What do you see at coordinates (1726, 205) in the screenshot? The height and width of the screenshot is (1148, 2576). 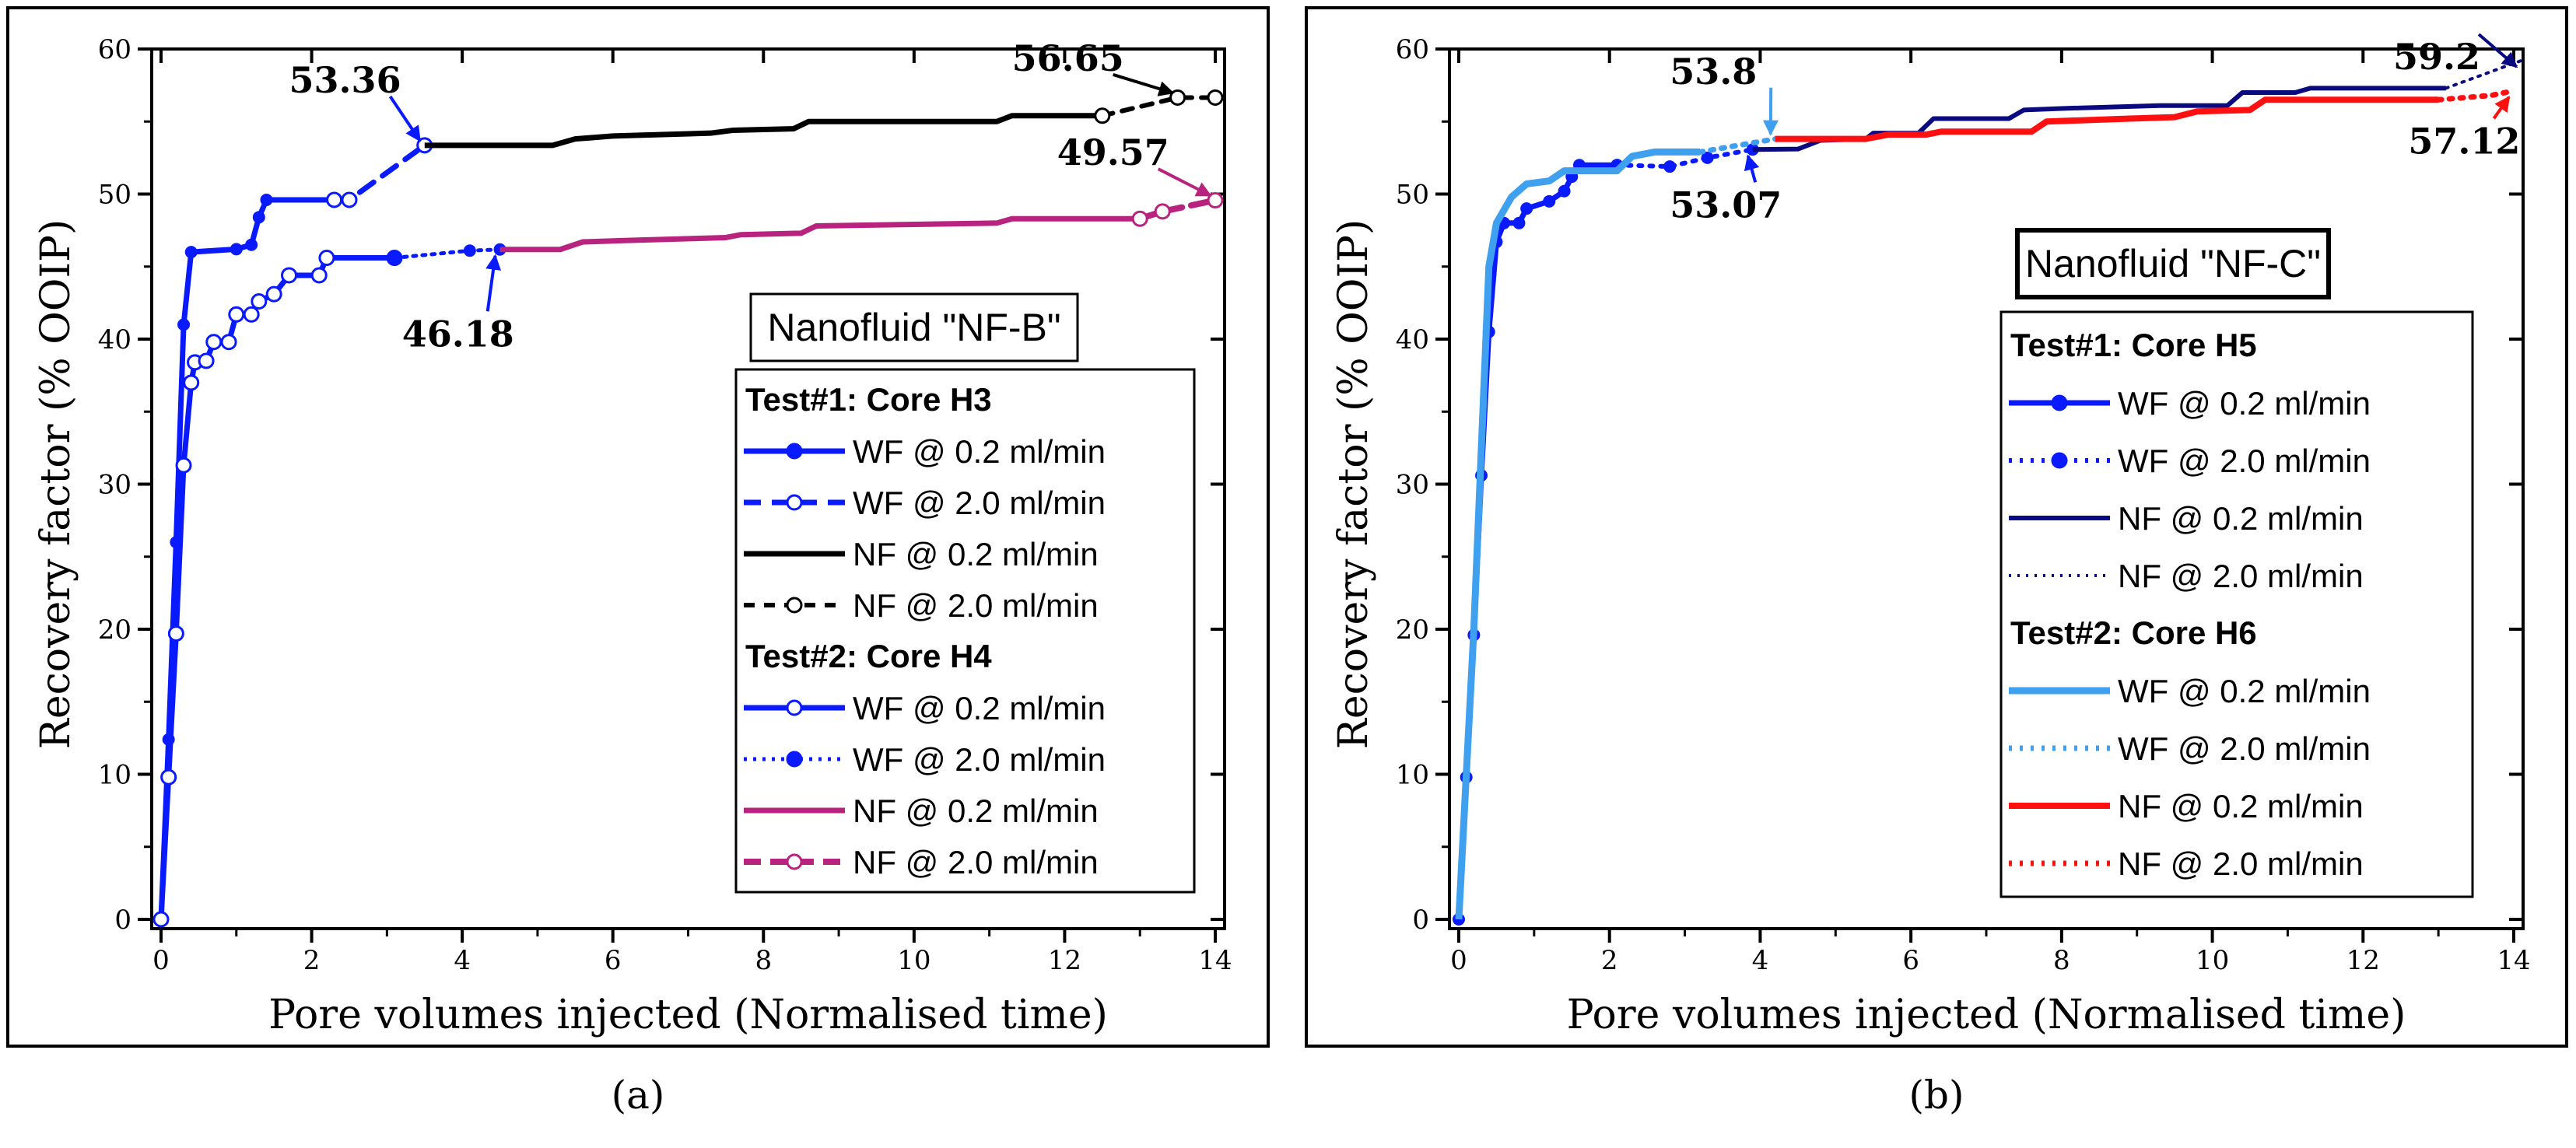 I see `annotation-label: 53.07` at bounding box center [1726, 205].